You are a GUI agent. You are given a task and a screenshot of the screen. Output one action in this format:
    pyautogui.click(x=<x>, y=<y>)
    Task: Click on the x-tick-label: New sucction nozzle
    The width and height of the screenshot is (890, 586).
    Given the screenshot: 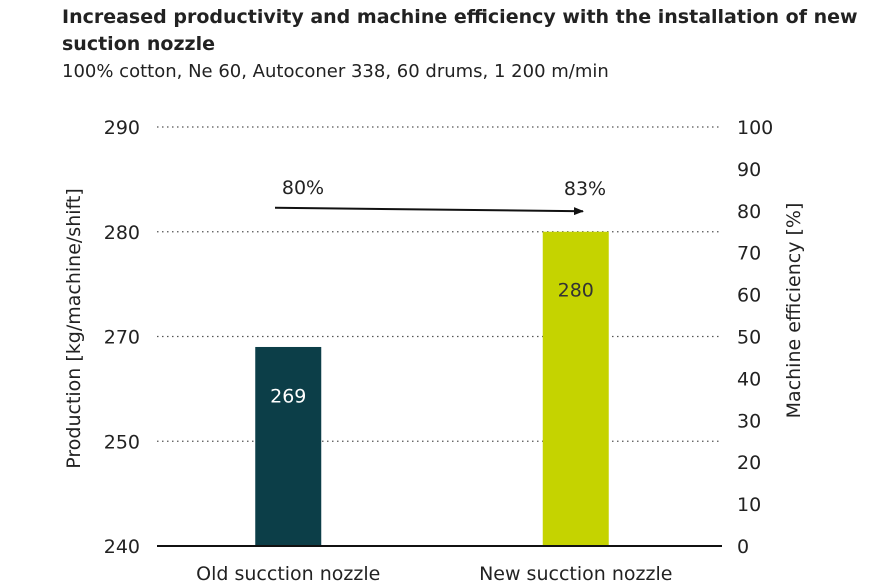 What is the action you would take?
    pyautogui.click(x=575, y=574)
    